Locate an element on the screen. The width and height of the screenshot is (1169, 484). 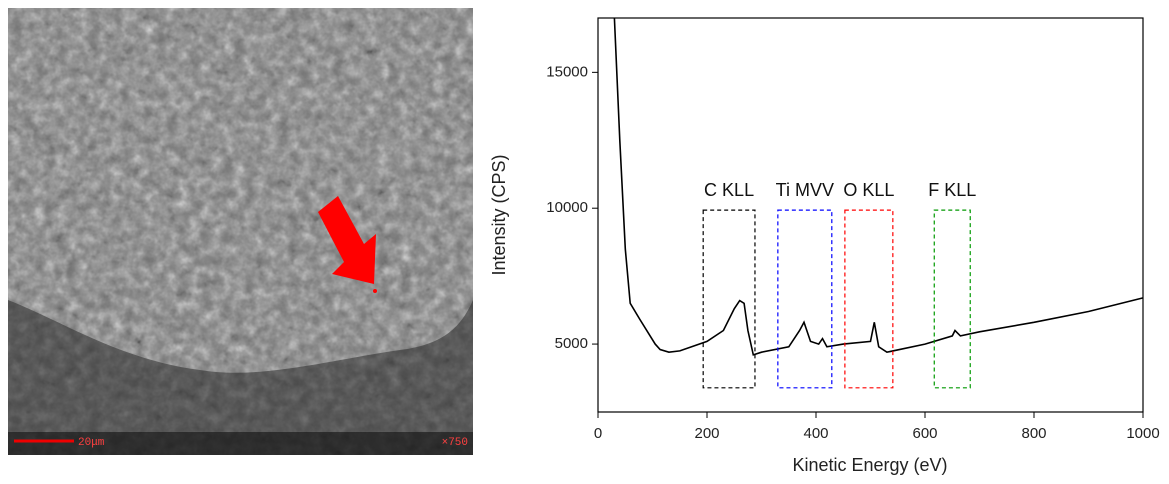
y-tick-label: 15000 is located at coordinates (567, 71).